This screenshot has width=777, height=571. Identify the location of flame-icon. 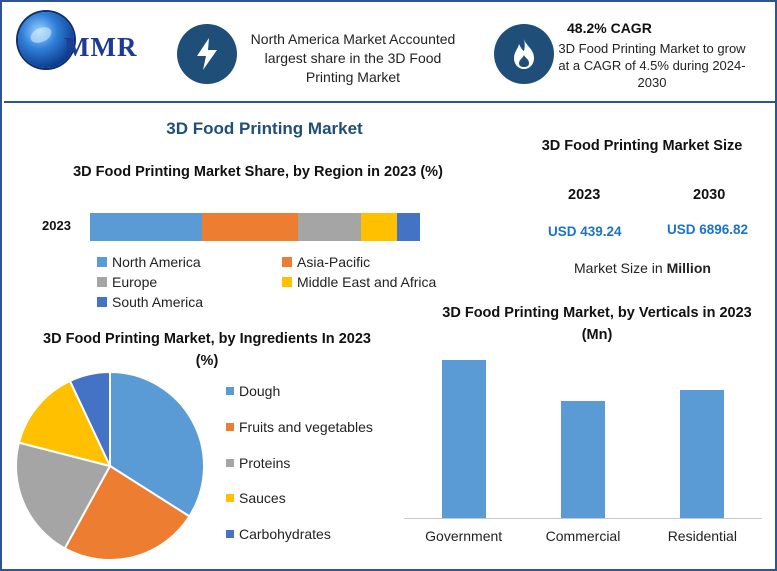
(524, 54).